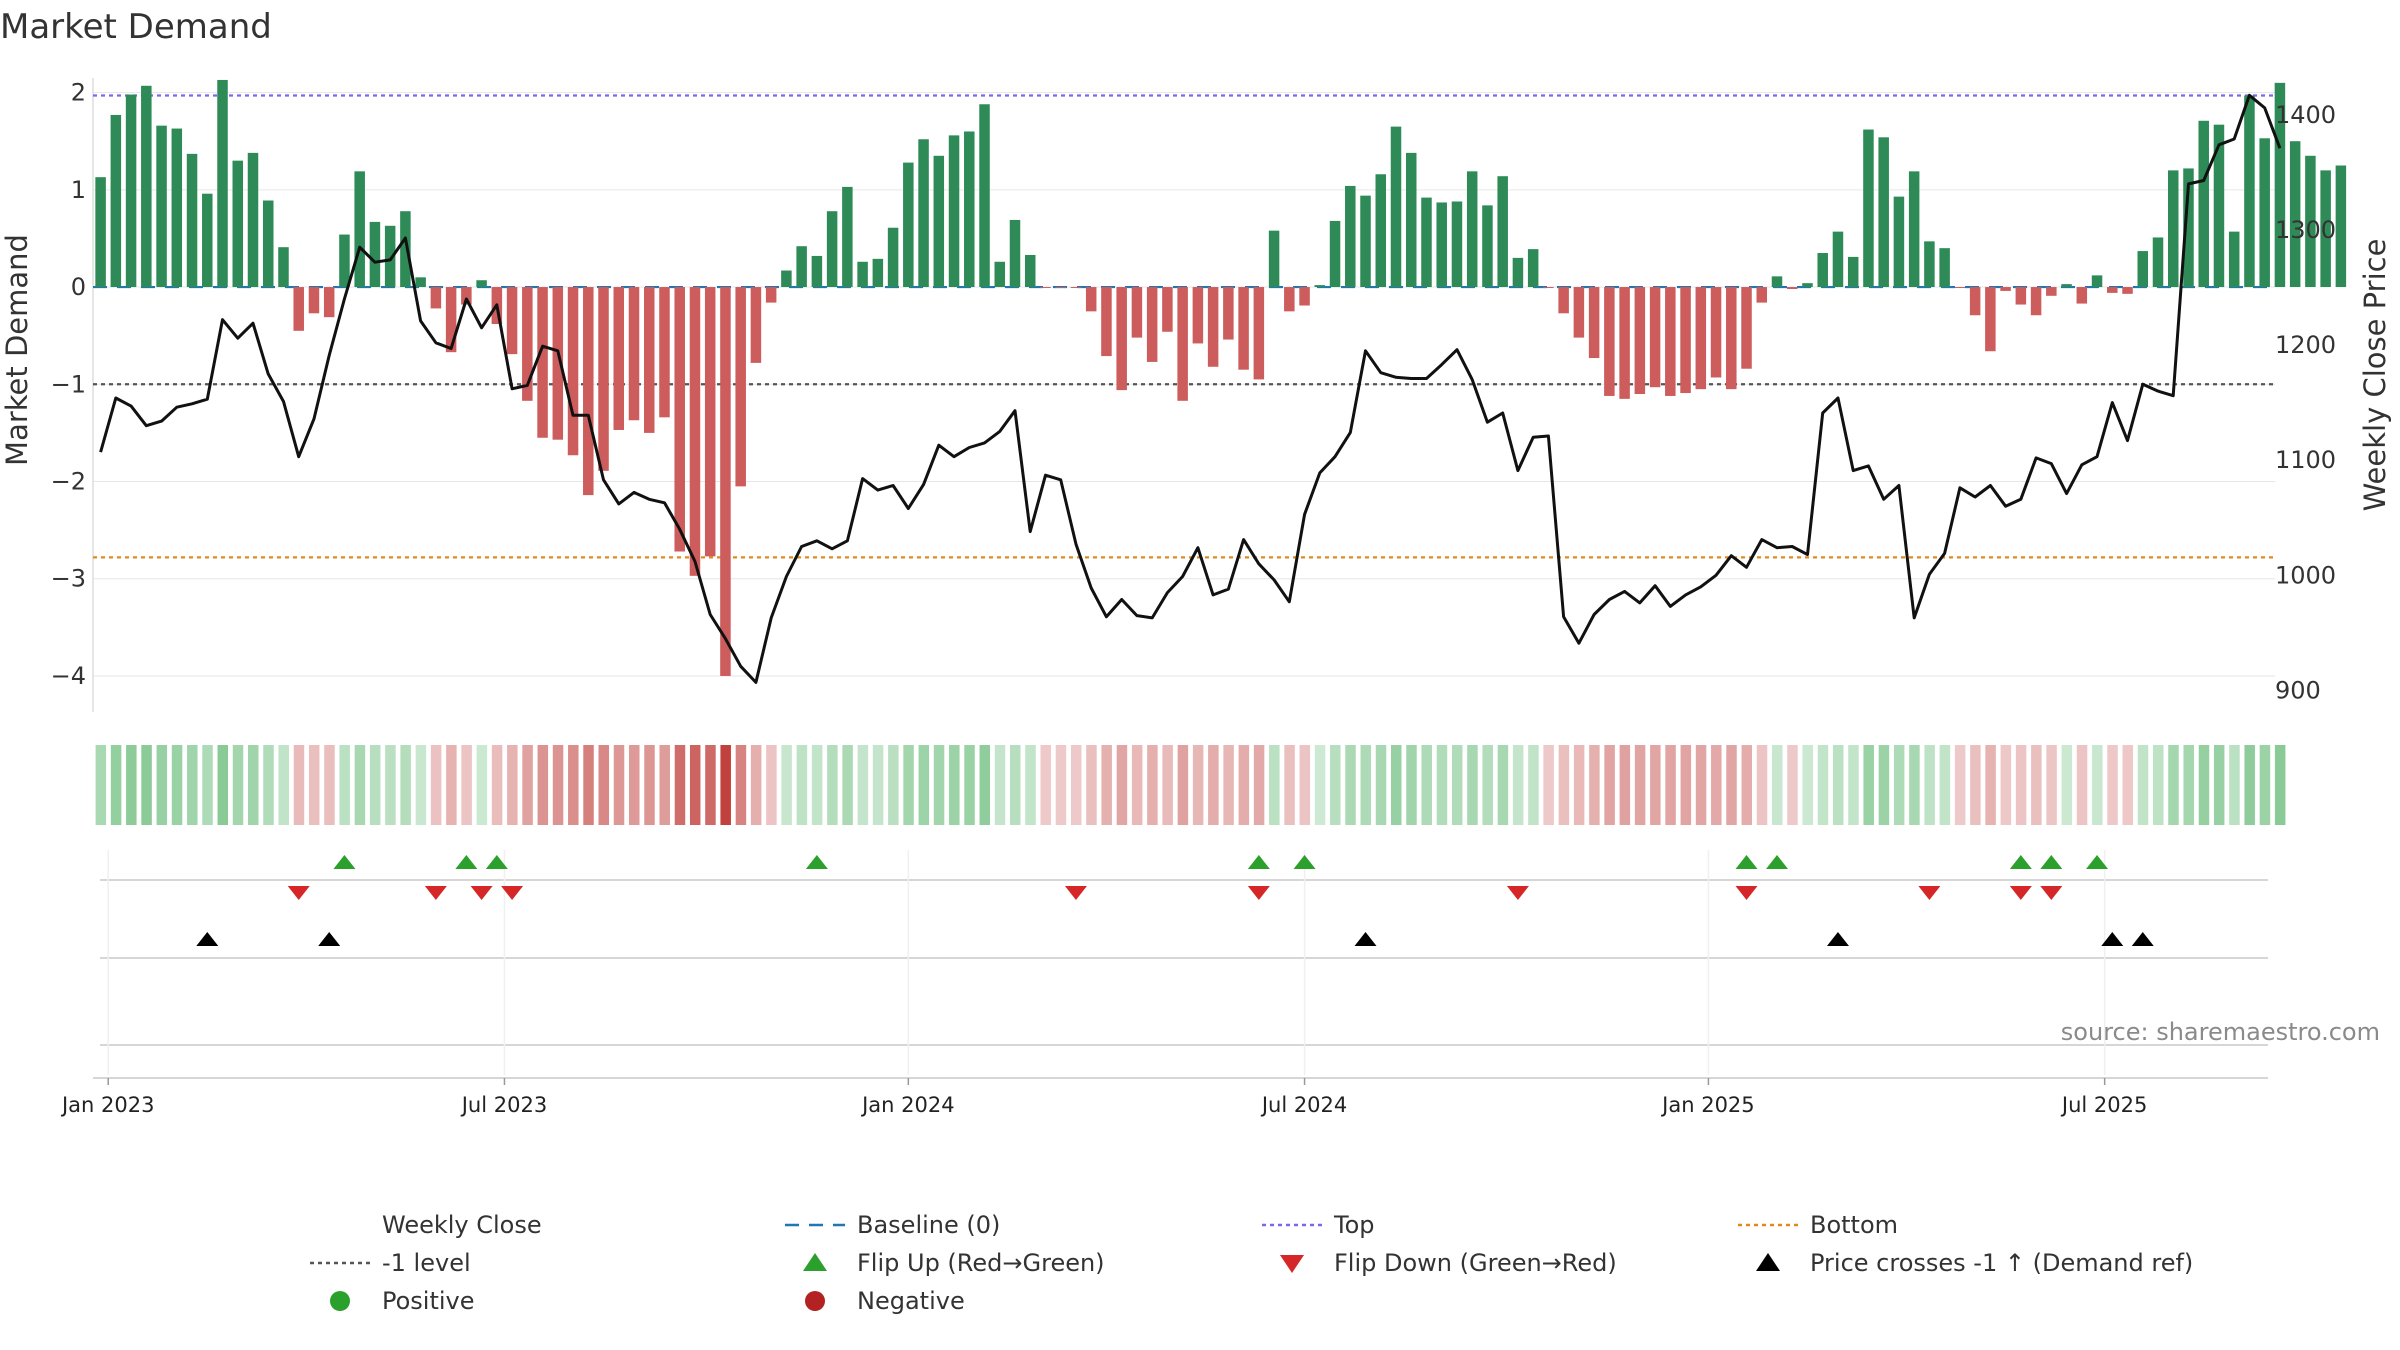 This screenshot has width=2400, height=1350. I want to click on legend-item-top: Top, so click(1318, 1225).